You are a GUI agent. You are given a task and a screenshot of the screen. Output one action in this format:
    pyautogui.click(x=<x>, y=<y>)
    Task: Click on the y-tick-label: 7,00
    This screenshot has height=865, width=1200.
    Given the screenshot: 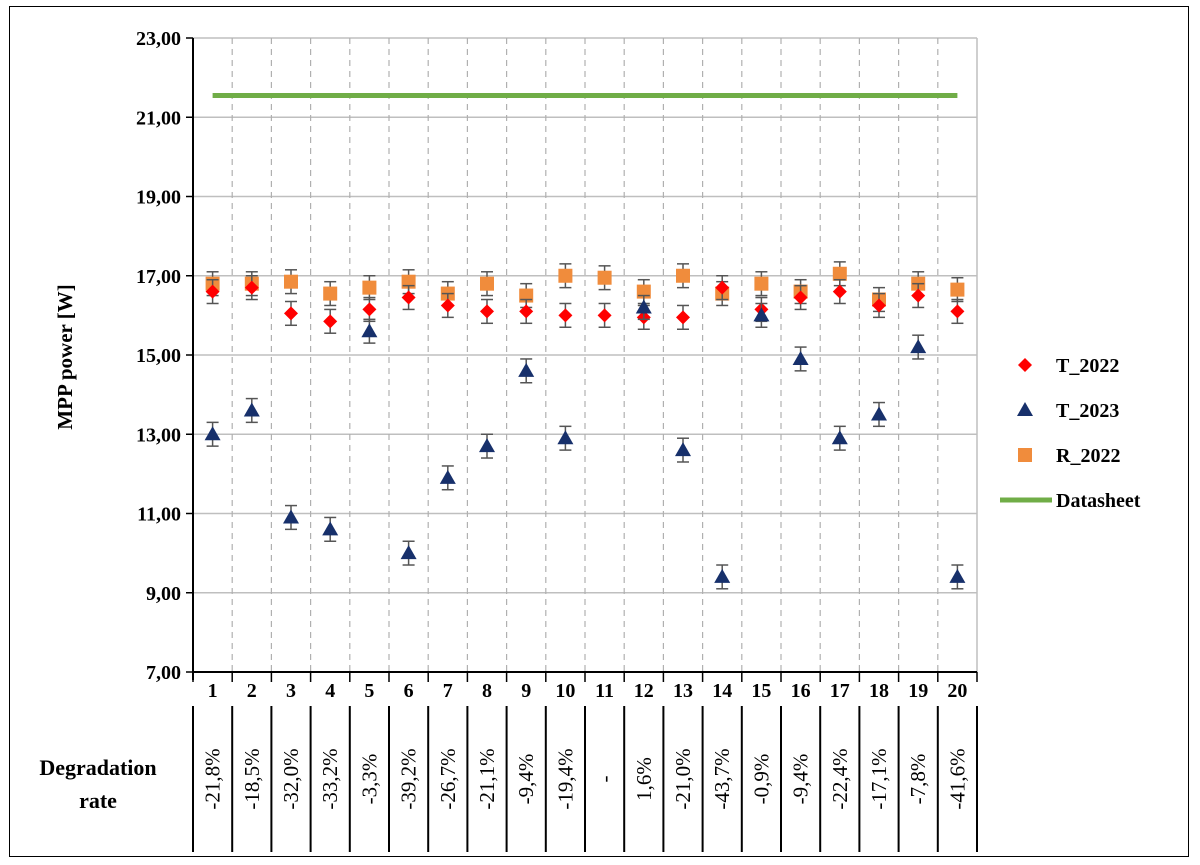 What is the action you would take?
    pyautogui.click(x=163, y=673)
    